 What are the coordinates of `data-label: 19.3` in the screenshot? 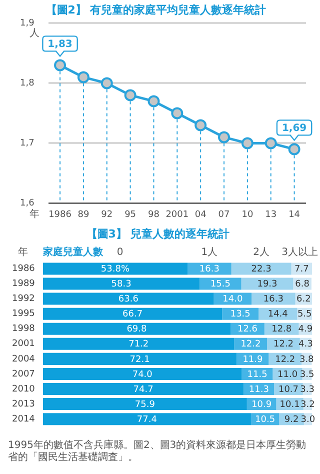 It's located at (267, 285).